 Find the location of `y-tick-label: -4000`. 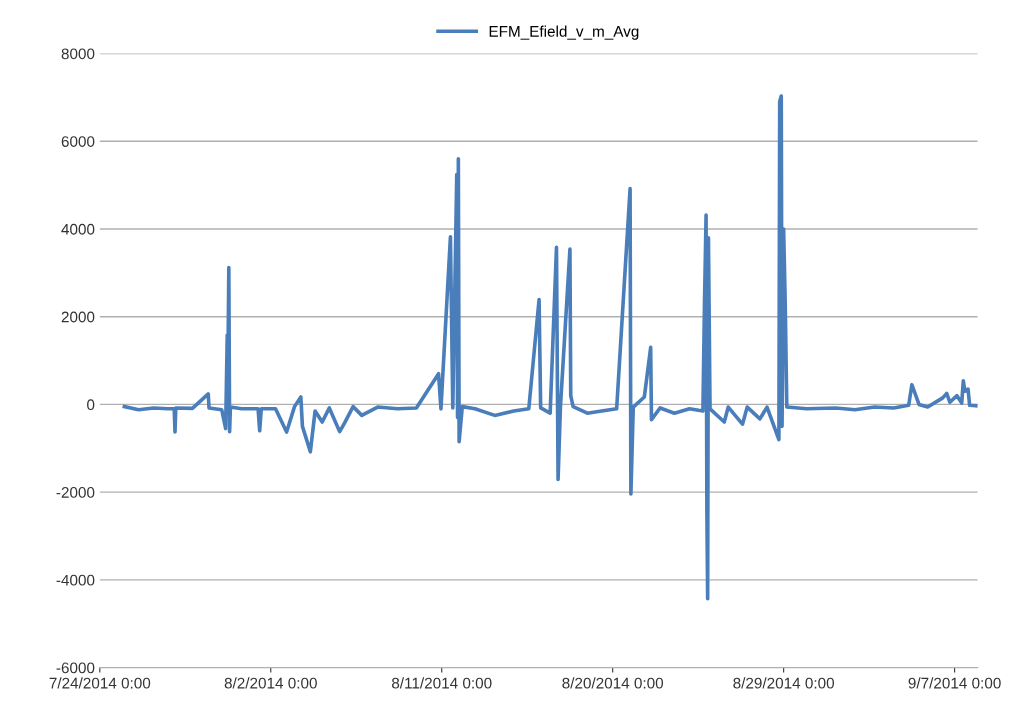

y-tick-label: -4000 is located at coordinates (75, 580).